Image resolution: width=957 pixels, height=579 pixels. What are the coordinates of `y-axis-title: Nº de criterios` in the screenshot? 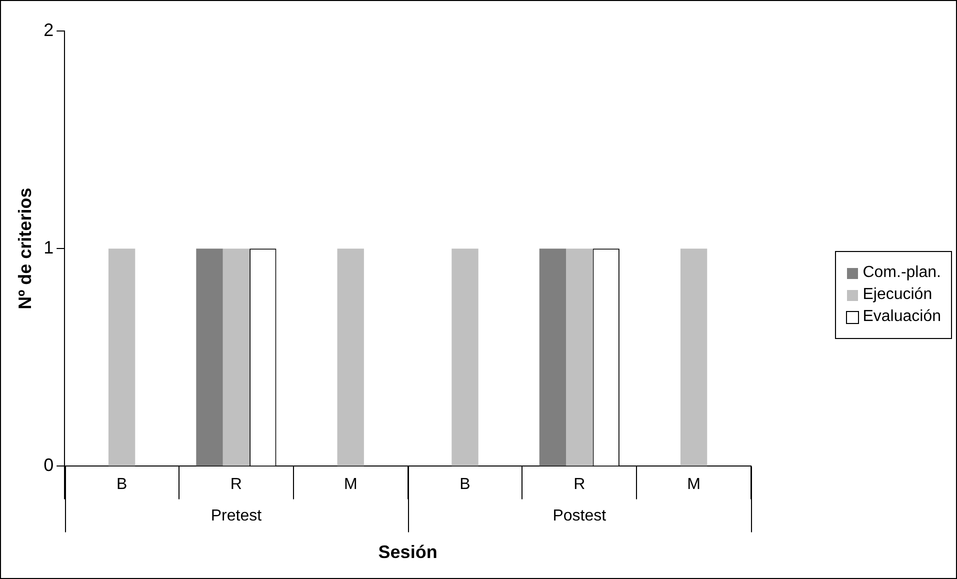 It's located at (24, 249).